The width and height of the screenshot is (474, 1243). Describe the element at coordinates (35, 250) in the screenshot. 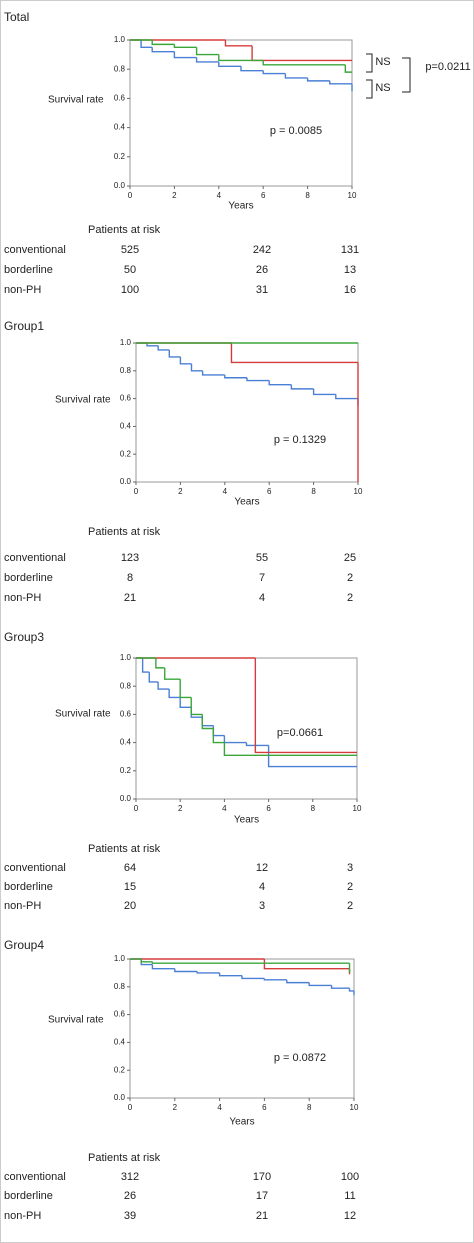

I see `risk-row-label: conventional` at that location.